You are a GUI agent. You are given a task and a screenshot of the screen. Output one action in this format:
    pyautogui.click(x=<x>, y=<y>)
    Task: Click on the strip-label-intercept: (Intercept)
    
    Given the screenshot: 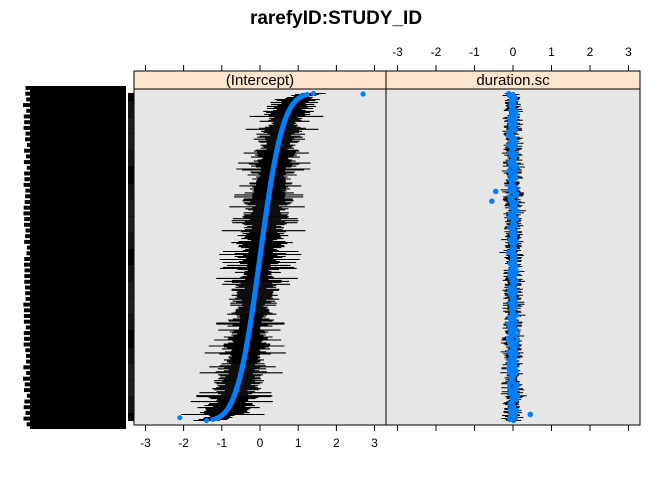 What is the action you would take?
    pyautogui.click(x=260, y=80)
    